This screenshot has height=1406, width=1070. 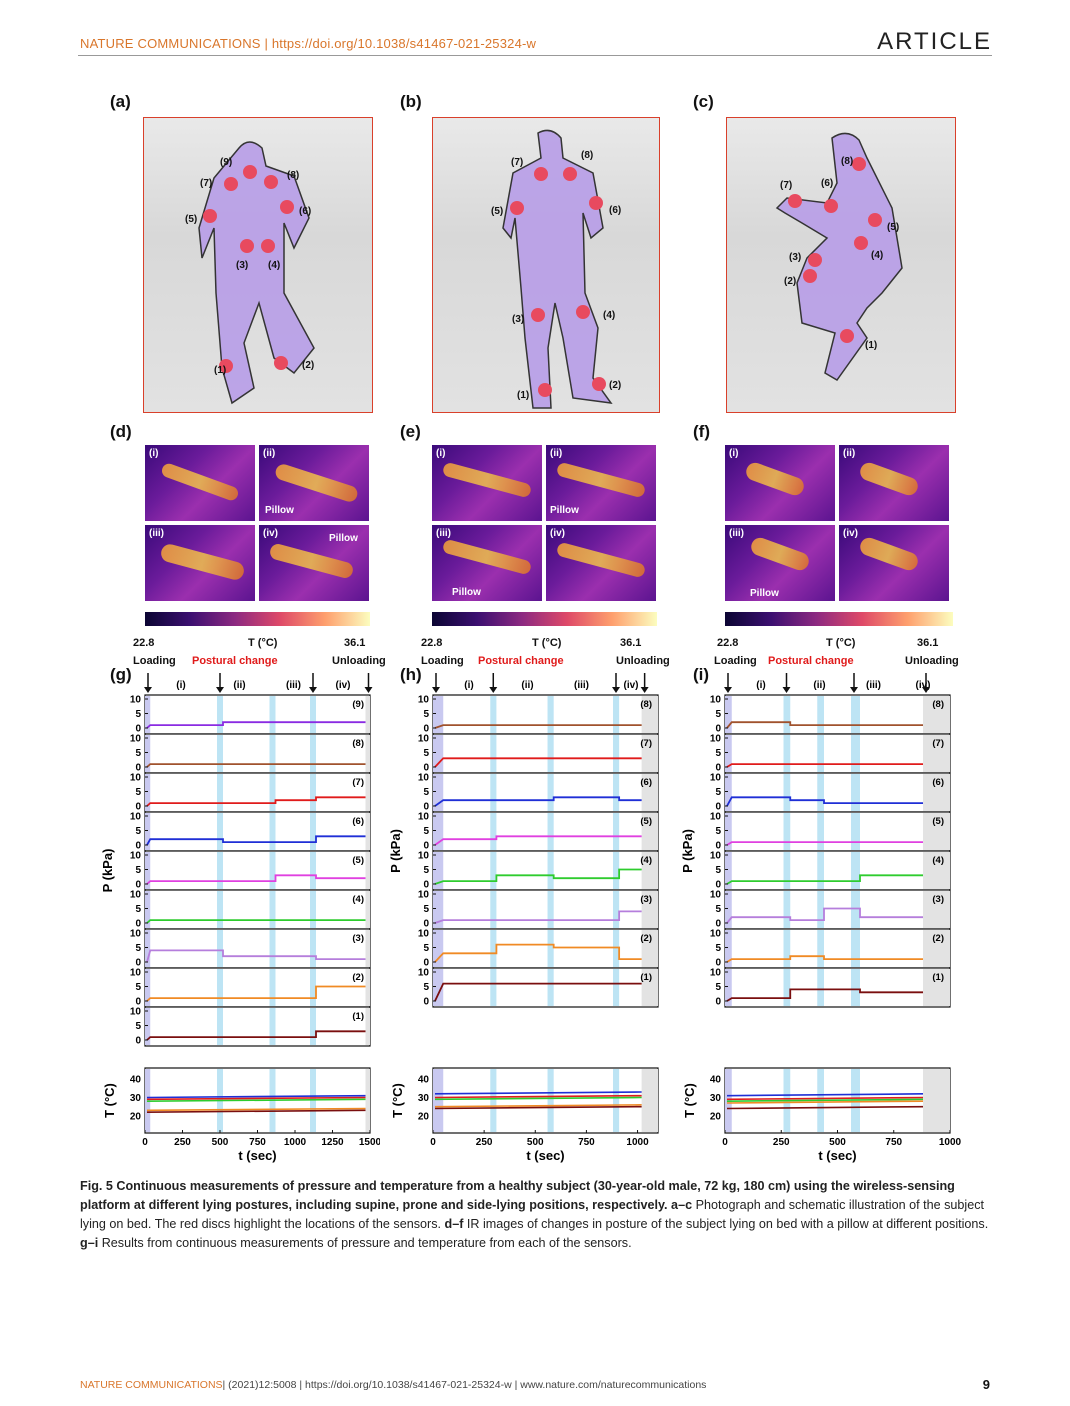 What do you see at coordinates (643, 661) in the screenshot?
I see `unloading-label: Unloading` at bounding box center [643, 661].